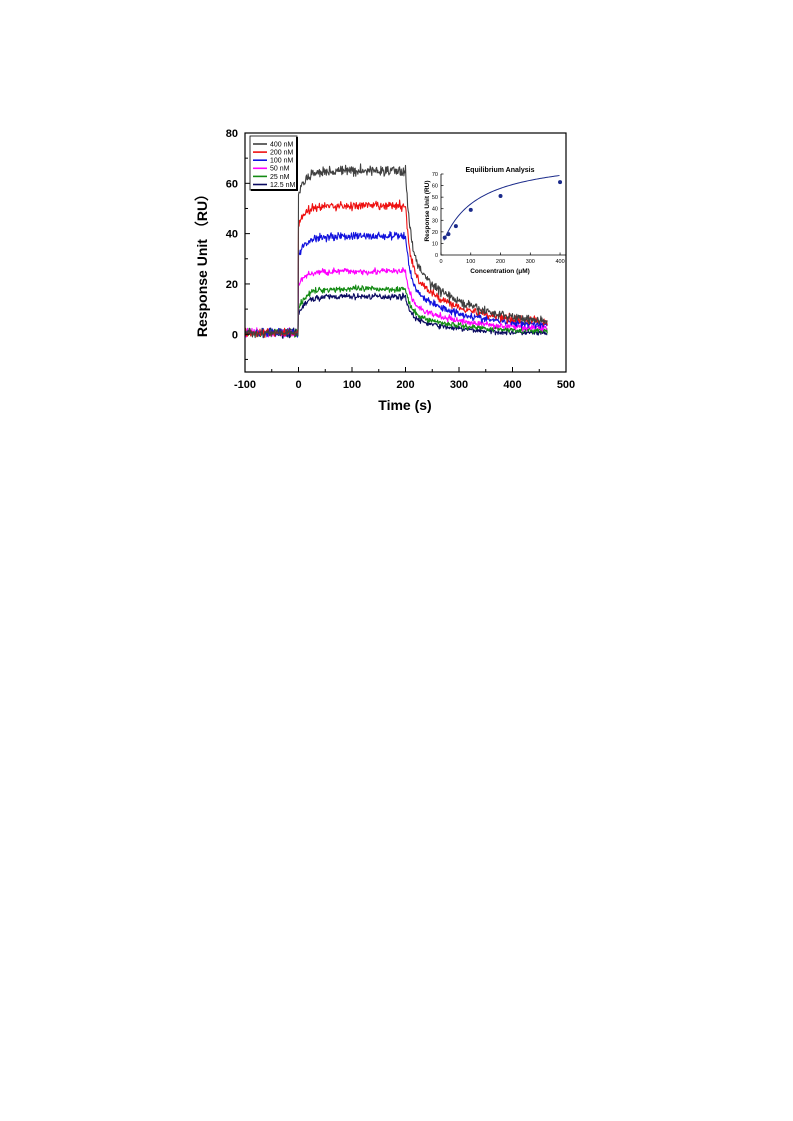 This screenshot has width=793, height=1121. Describe the element at coordinates (232, 285) in the screenshot. I see `main-y-tick-label: 20` at that location.